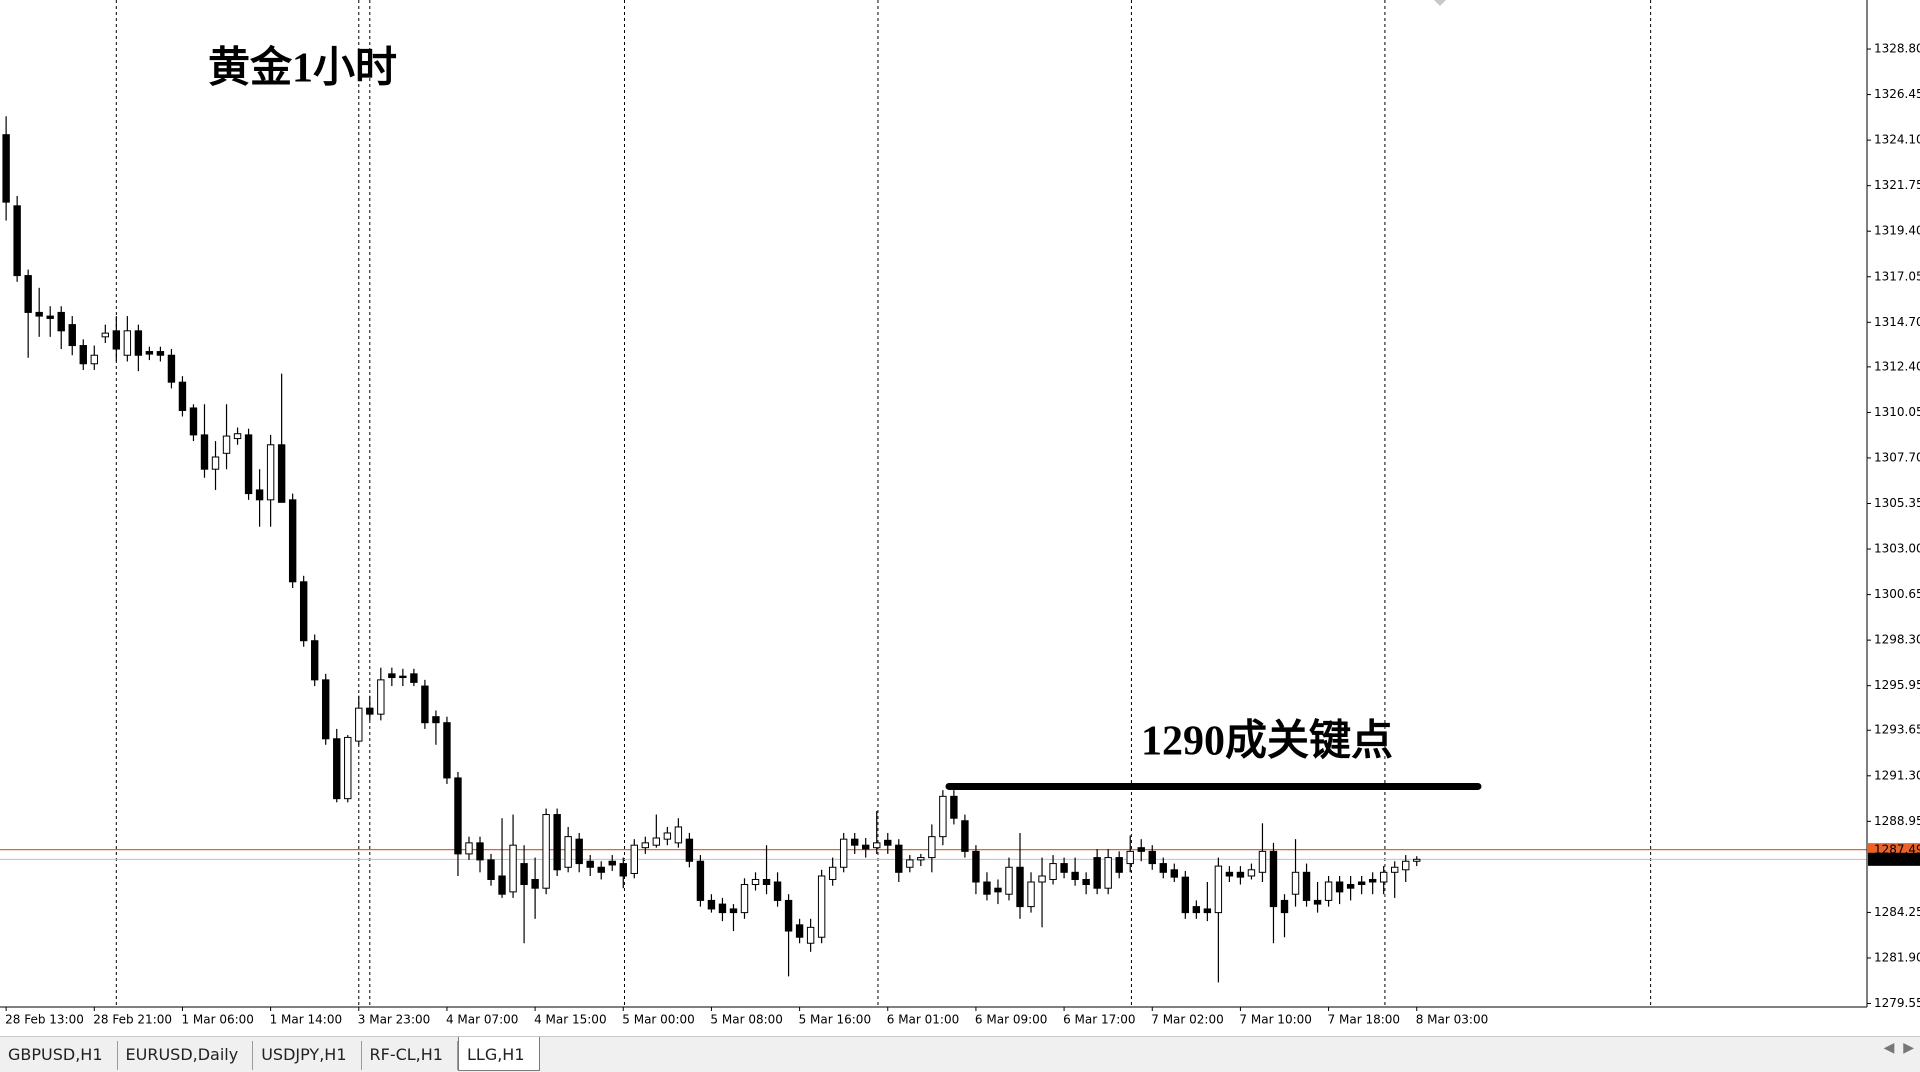 Image resolution: width=1920 pixels, height=1072 pixels. What do you see at coordinates (410, 1055) in the screenshot?
I see `chart-tab: RF-CL,H1` at bounding box center [410, 1055].